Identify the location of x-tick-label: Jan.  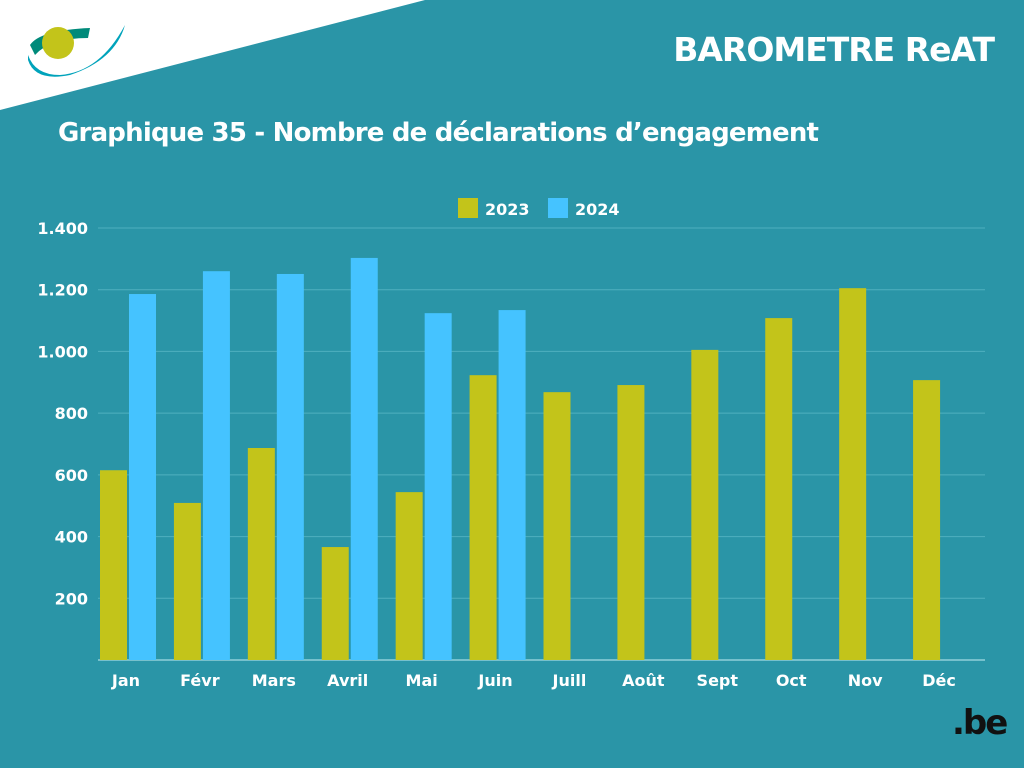
(125, 680).